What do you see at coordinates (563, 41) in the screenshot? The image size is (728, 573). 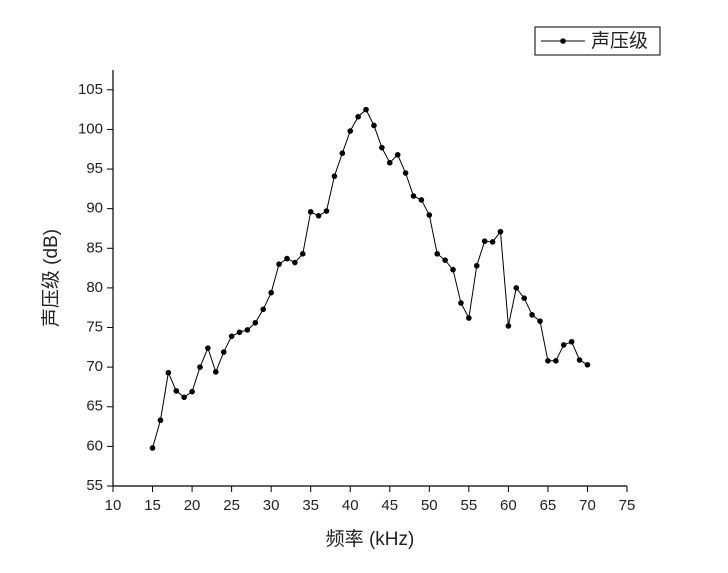 I see `legend-marker` at bounding box center [563, 41].